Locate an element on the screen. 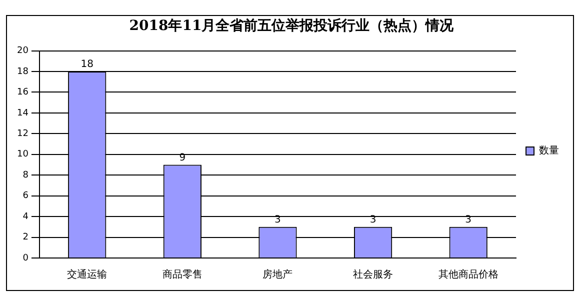  y-tick-label: 2 is located at coordinates (25, 237).